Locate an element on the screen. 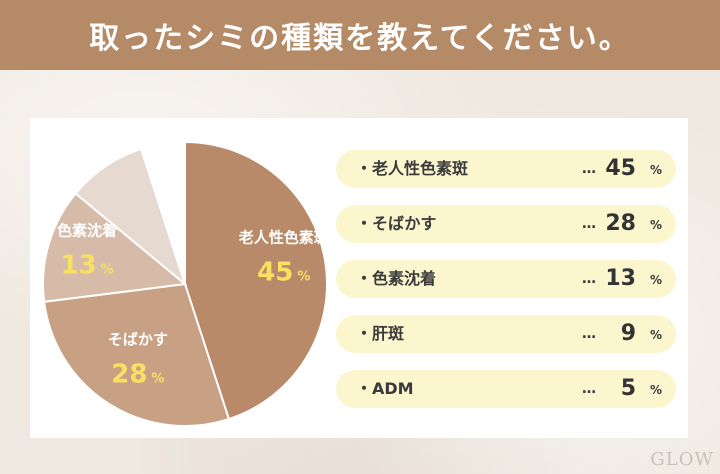 This screenshot has height=474, width=720. slice-value: 28% is located at coordinates (137, 374).